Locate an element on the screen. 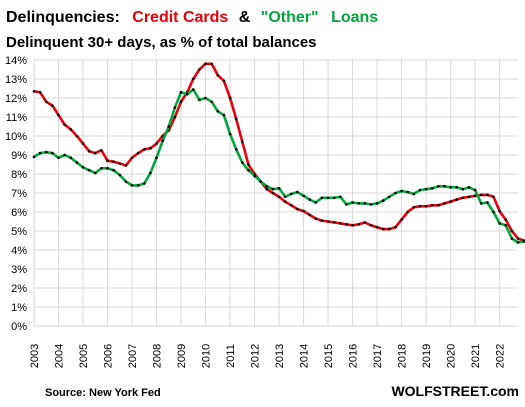 Image resolution: width=525 pixels, height=407 pixels. x-tick-label: 2011 is located at coordinates (231, 356).